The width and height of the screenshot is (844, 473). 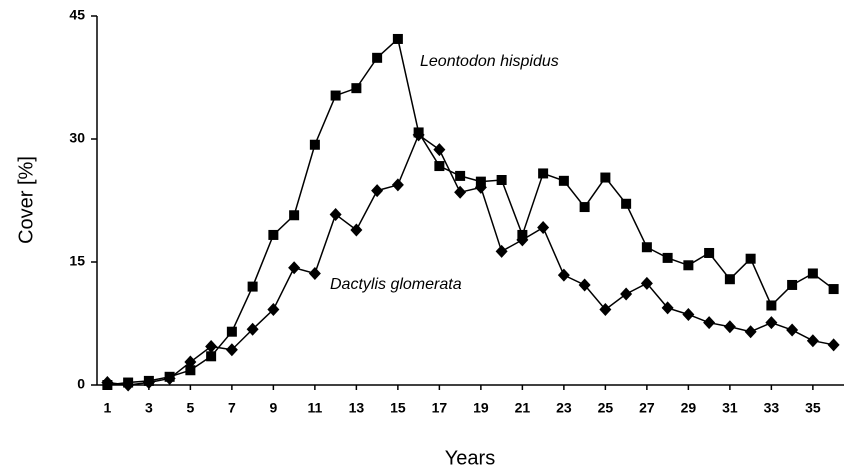 What do you see at coordinates (730, 408) in the screenshot?
I see `x-tick-label: 31` at bounding box center [730, 408].